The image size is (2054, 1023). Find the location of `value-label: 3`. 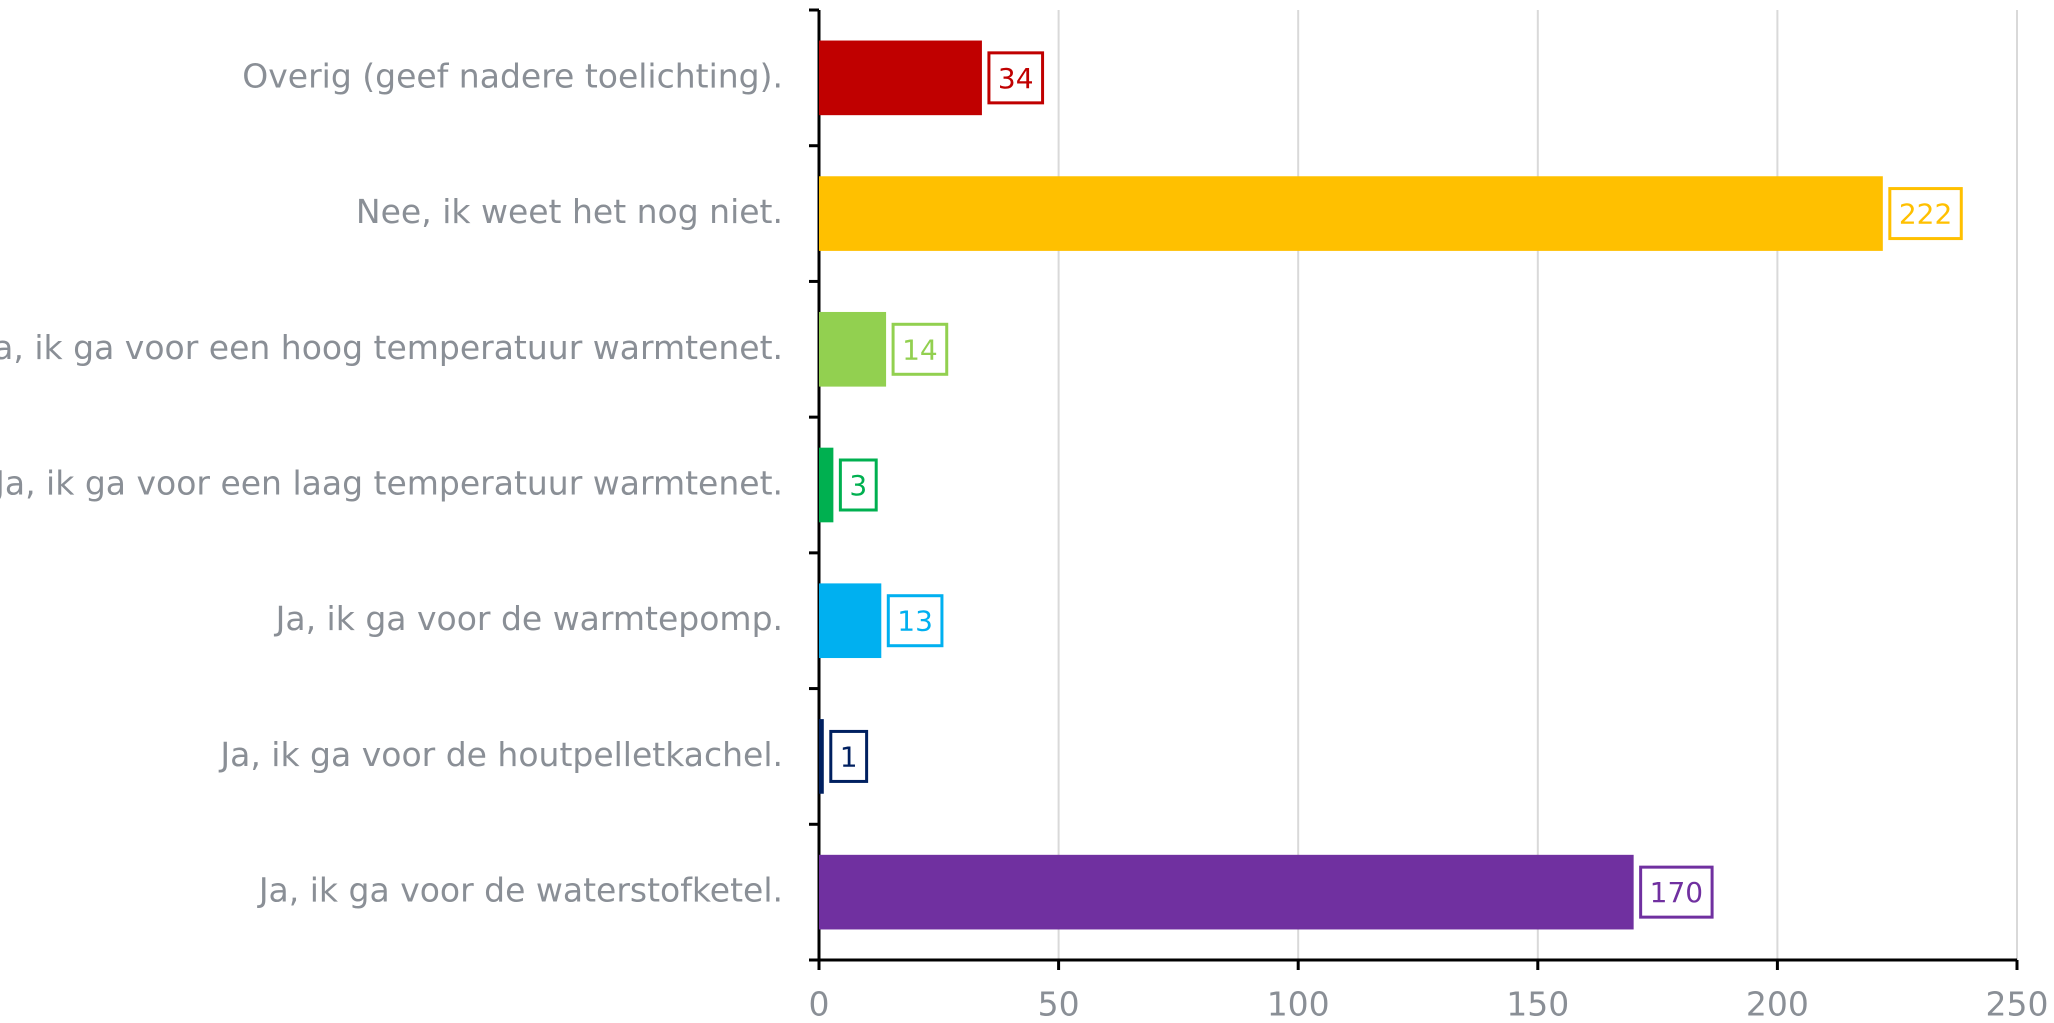

value-label: 3 is located at coordinates (858, 485).